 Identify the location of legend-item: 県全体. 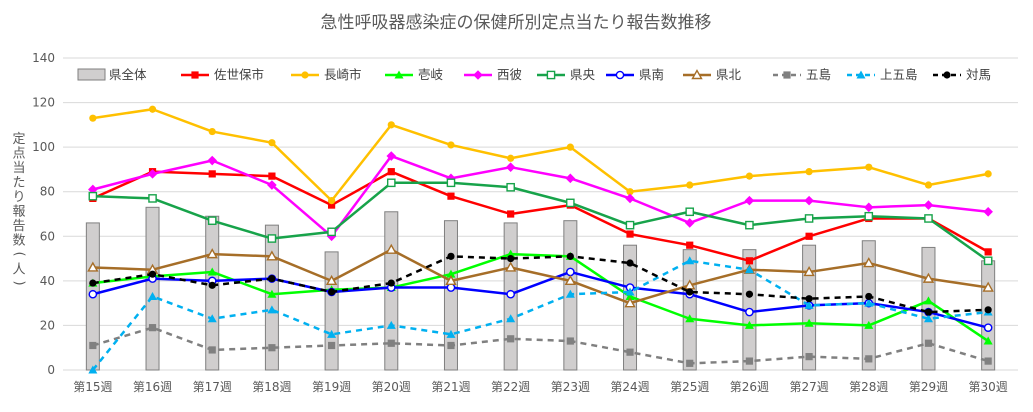
(112, 74).